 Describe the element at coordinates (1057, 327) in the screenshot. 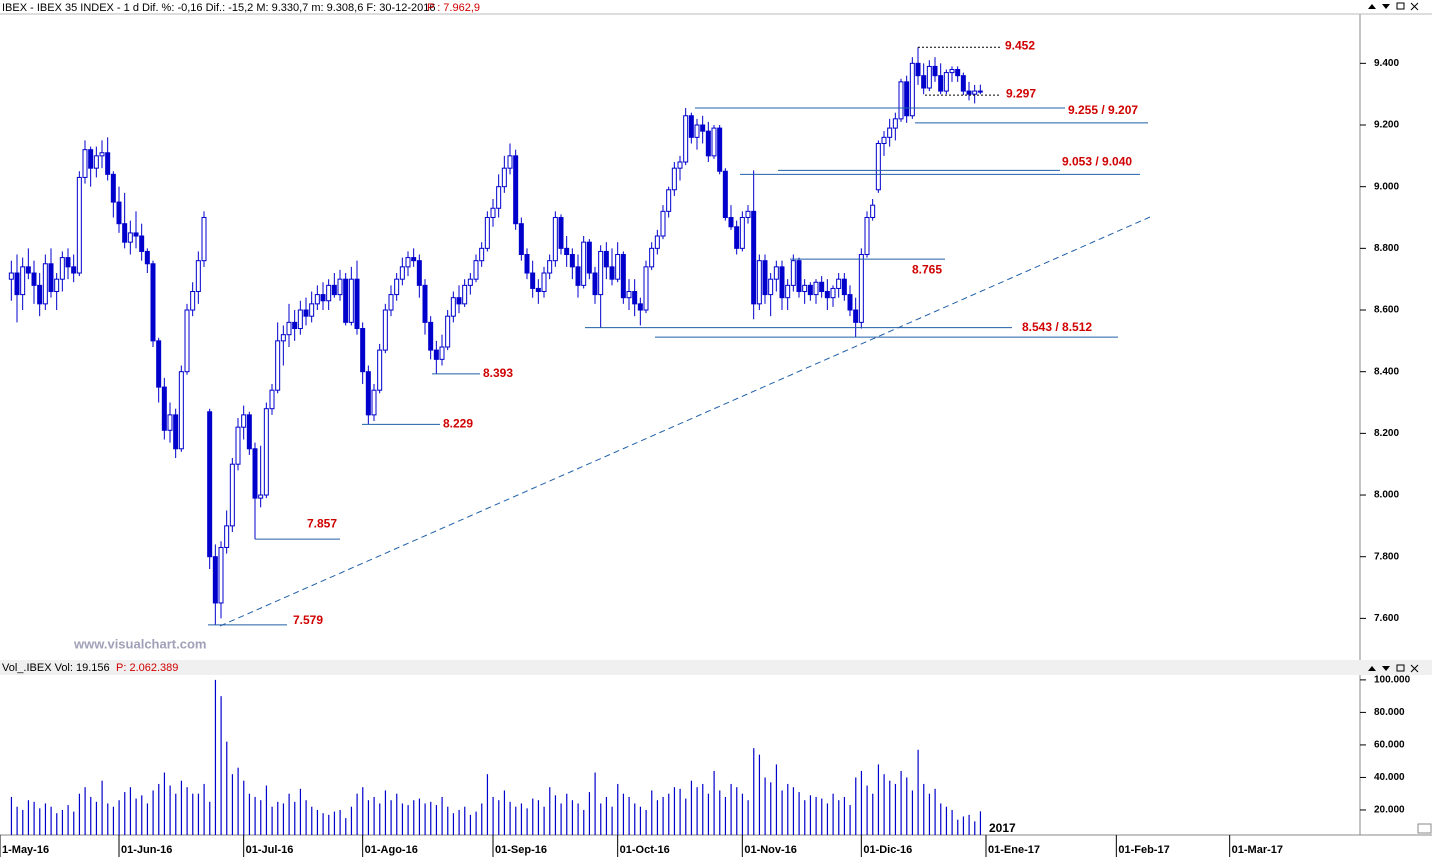

I see `level-label: 8.543 / 8.512` at that location.